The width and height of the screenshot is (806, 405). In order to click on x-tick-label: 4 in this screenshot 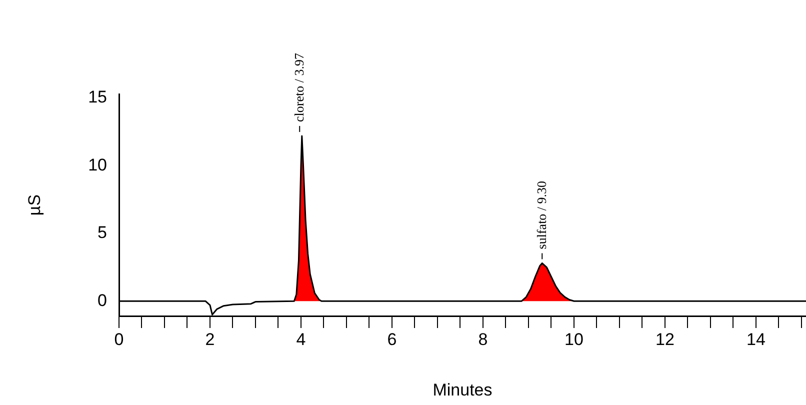, I will do `click(301, 339)`.